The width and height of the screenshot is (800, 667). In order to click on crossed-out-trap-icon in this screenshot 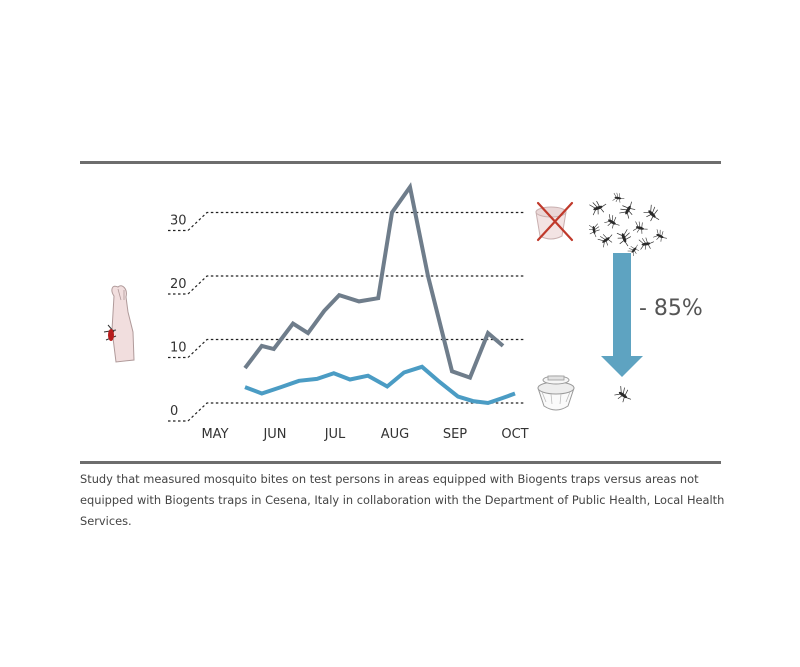, I will do `click(554, 221)`.